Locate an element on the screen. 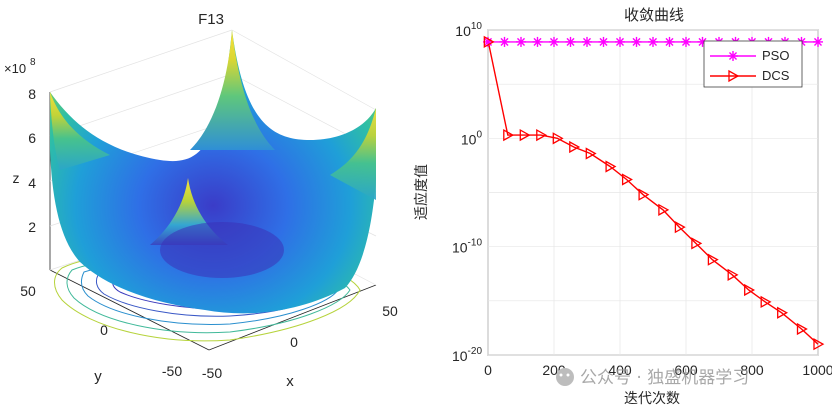  legend-marker-pso is located at coordinates (733, 56).